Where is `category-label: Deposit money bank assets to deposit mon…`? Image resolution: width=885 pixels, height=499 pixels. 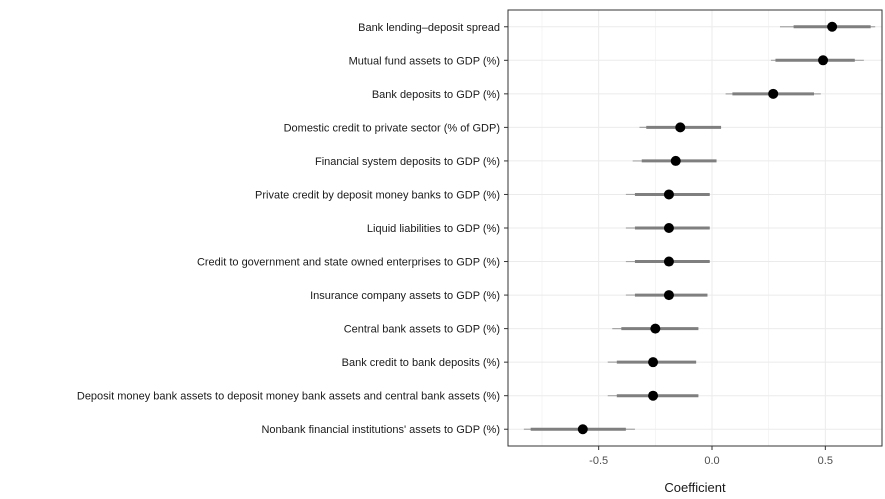
category-label: Deposit money bank assets to deposit mon… is located at coordinates (288, 397).